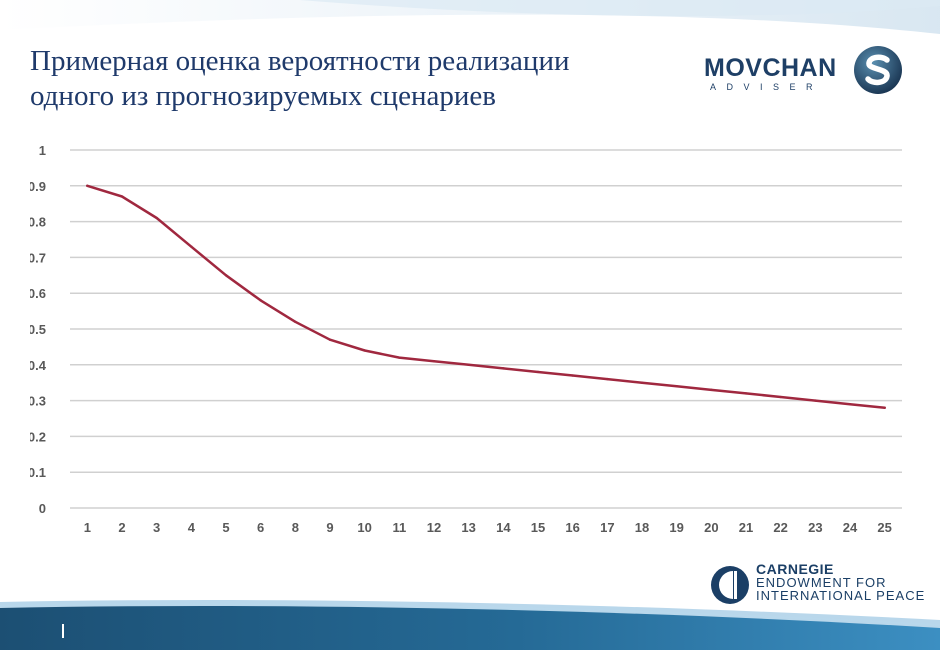 This screenshot has height=650, width=940. Describe the element at coordinates (642, 527) in the screenshot. I see `x-tick-label: 18` at that location.